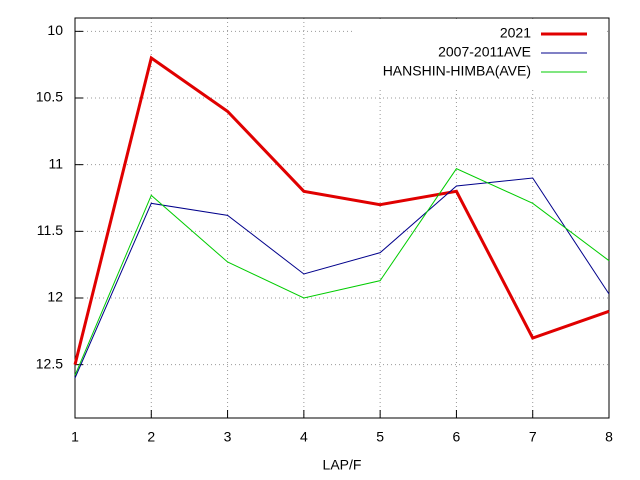  Describe the element at coordinates (151, 437) in the screenshot. I see `x-tick-label: 2` at that location.